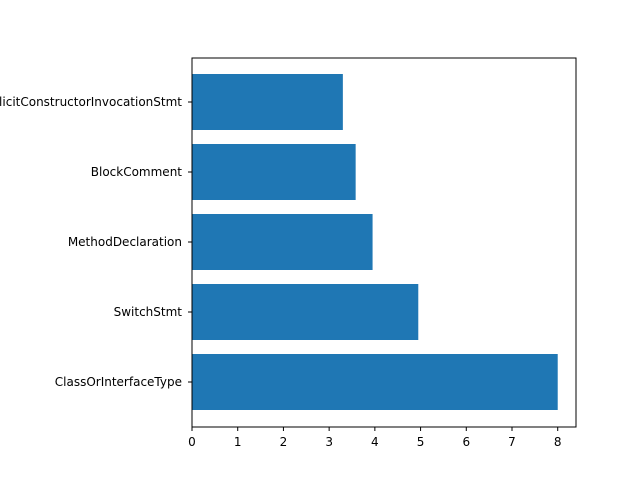  I want to click on x-tick-label: 7, so click(512, 442).